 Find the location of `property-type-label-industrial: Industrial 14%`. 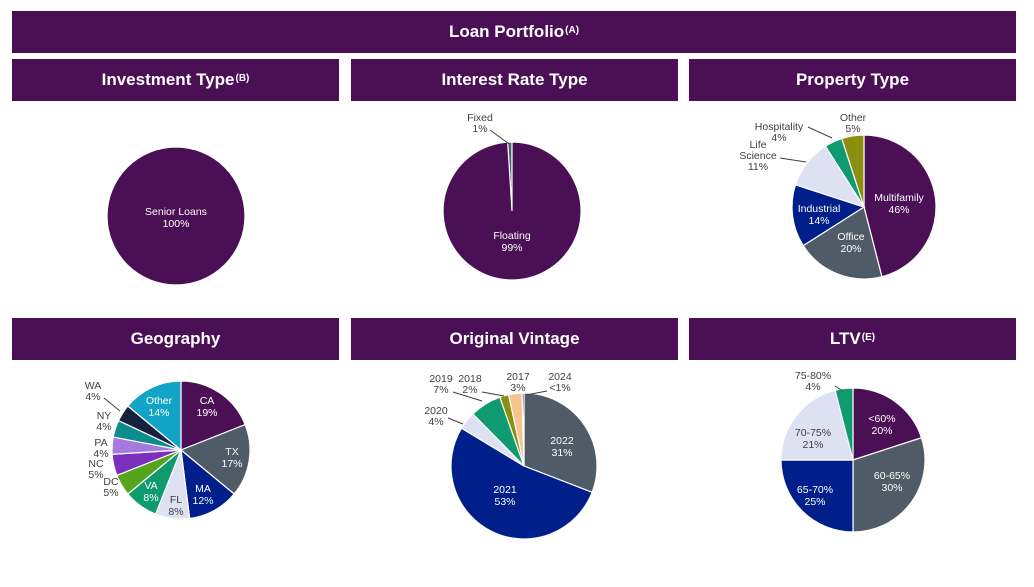

property-type-label-industrial: Industrial 14% is located at coordinates (819, 215).